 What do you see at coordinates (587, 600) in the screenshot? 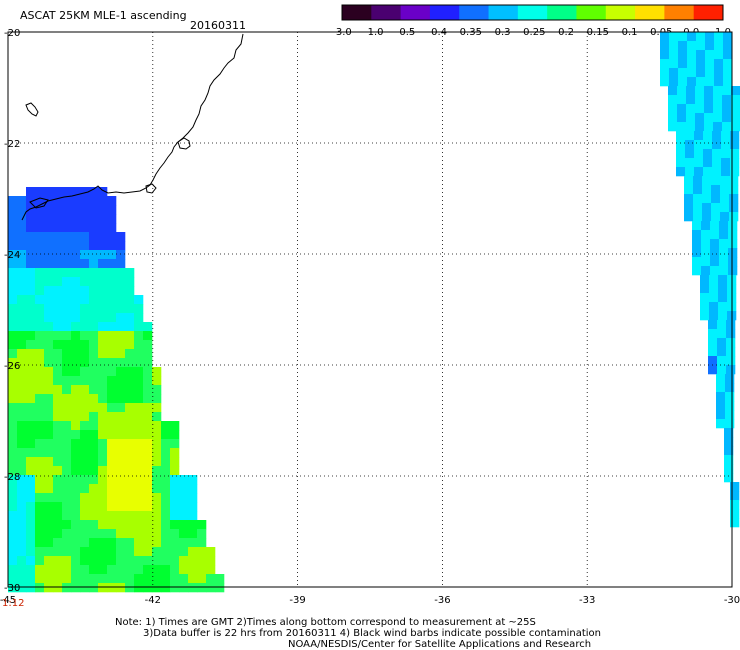
I see `x-tick-label: -33` at bounding box center [587, 600].